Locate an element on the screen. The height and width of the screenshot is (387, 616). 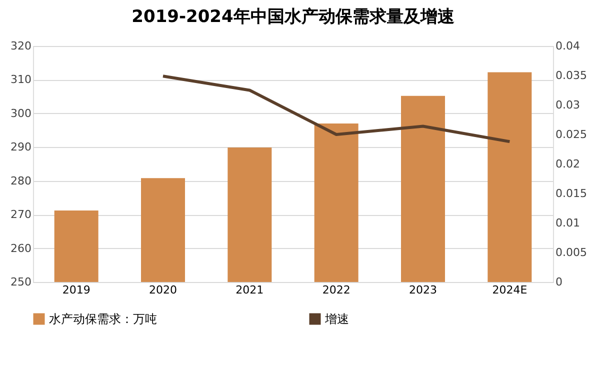
legend-label: 增速 is located at coordinates (336, 319).